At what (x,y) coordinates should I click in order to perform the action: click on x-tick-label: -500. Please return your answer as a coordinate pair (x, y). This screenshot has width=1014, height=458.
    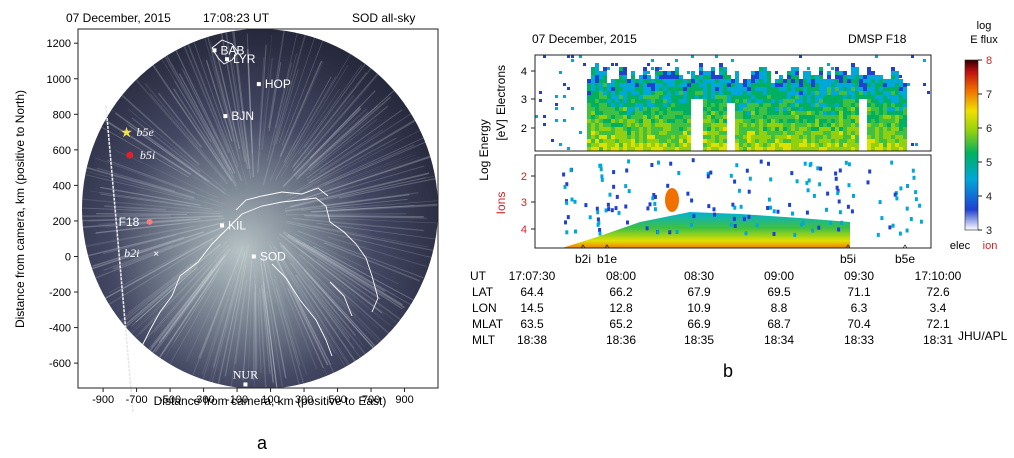
    Looking at the image, I should click on (170, 400).